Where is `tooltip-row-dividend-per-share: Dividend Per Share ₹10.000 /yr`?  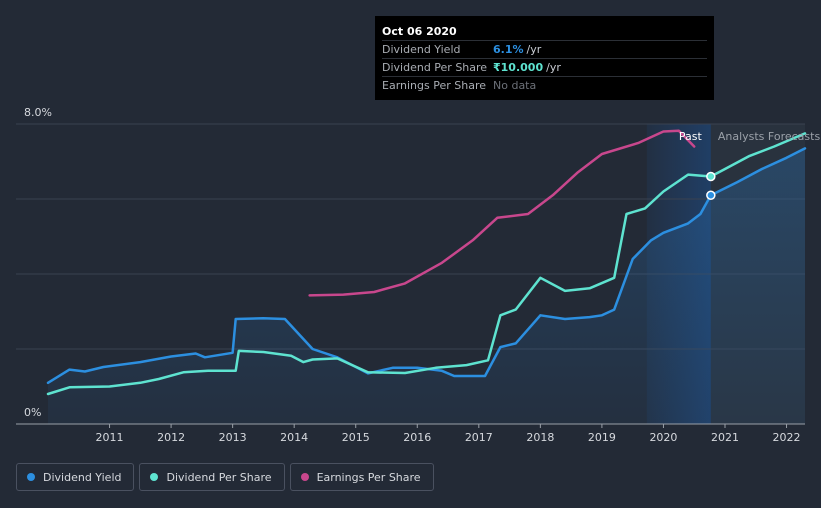
tooltip-row-dividend-per-share: Dividend Per Share ₹10.000 /yr is located at coordinates (544, 67).